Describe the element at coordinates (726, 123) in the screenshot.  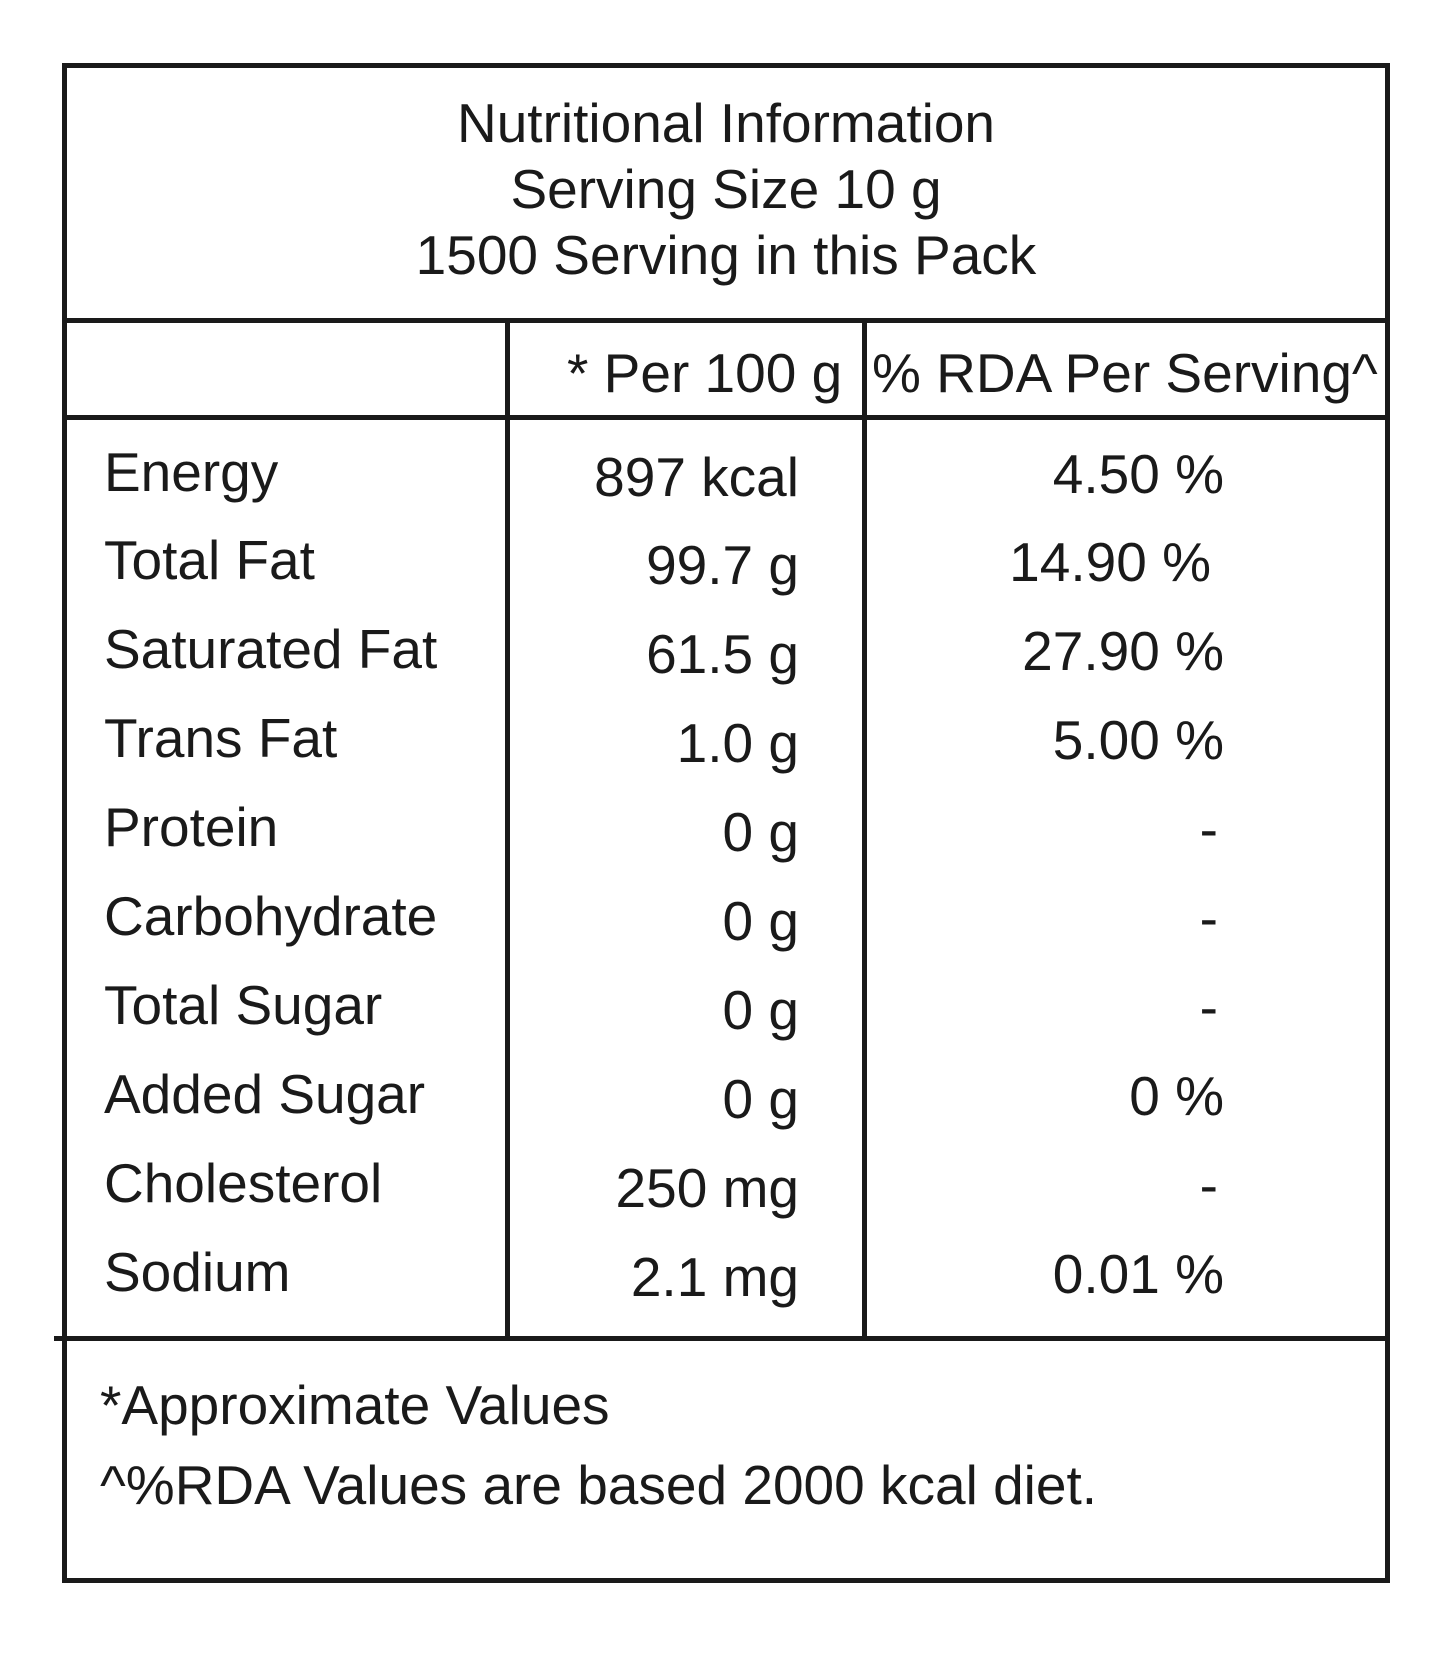
I see `table-title: Nutritional Information` at that location.